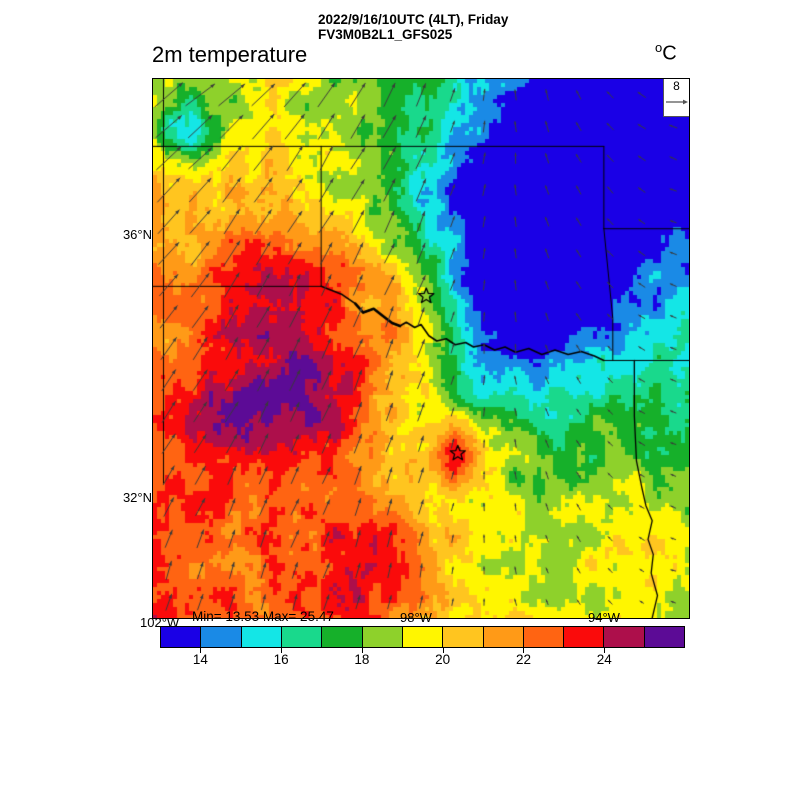 This screenshot has width=800, height=800. What do you see at coordinates (200, 659) in the screenshot?
I see `colorbar-tick-label-14: 14` at bounding box center [200, 659].